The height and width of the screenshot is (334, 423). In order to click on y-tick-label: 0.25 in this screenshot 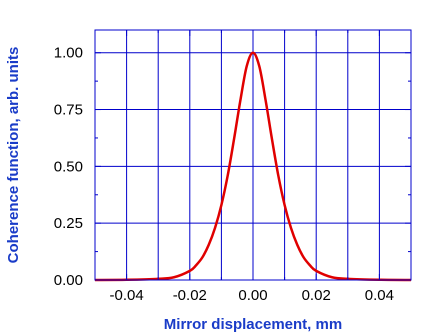, I will do `click(68, 223)`.